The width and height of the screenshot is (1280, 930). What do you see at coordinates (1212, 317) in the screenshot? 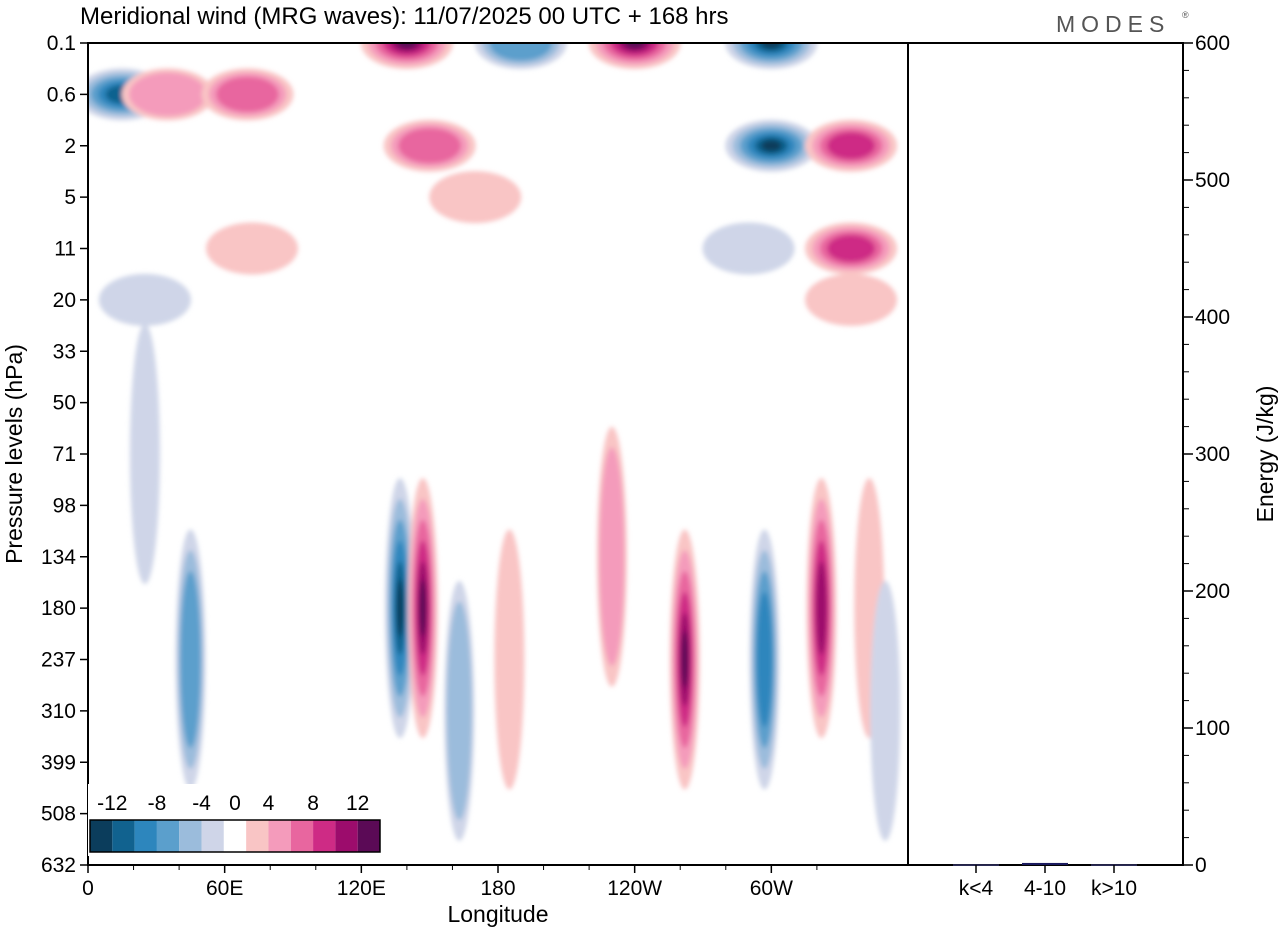
I see `energy-tick-label: 400` at bounding box center [1212, 317].